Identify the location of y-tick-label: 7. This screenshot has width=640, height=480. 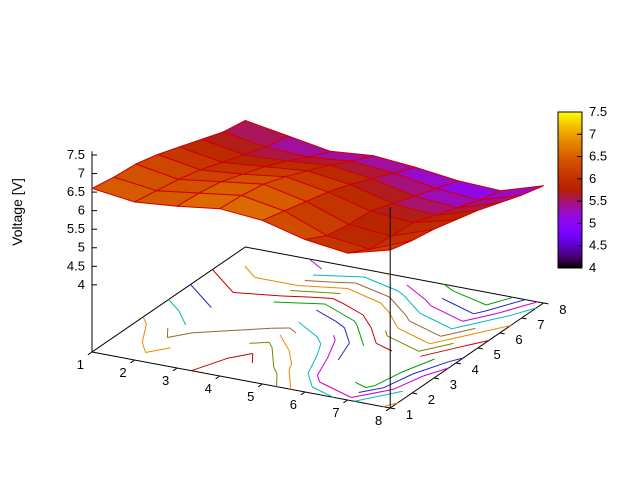
(540, 324).